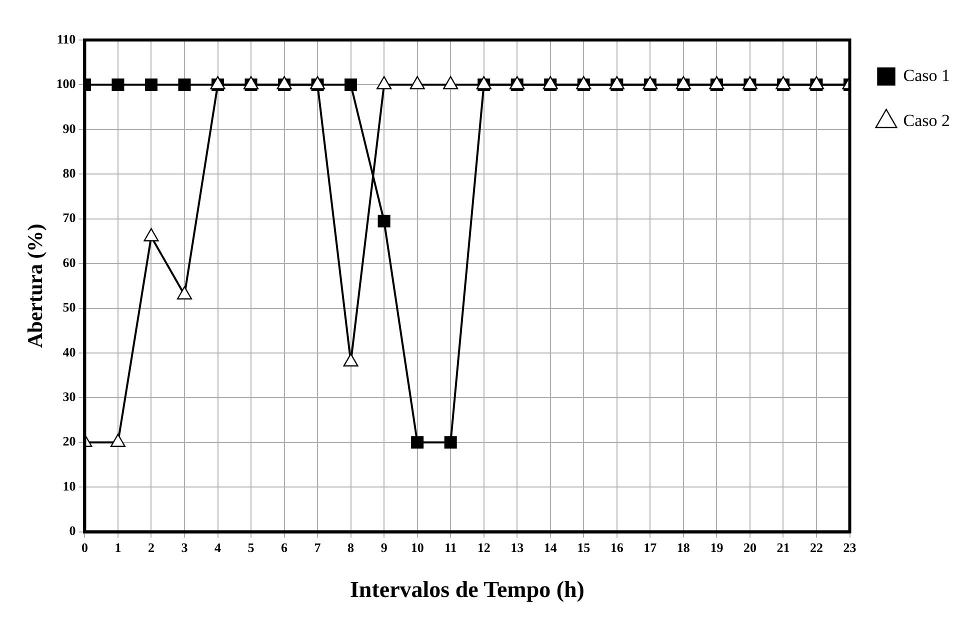  What do you see at coordinates (467, 589) in the screenshot?
I see `x-axis-title: Intervalos de Tempo (h)` at bounding box center [467, 589].